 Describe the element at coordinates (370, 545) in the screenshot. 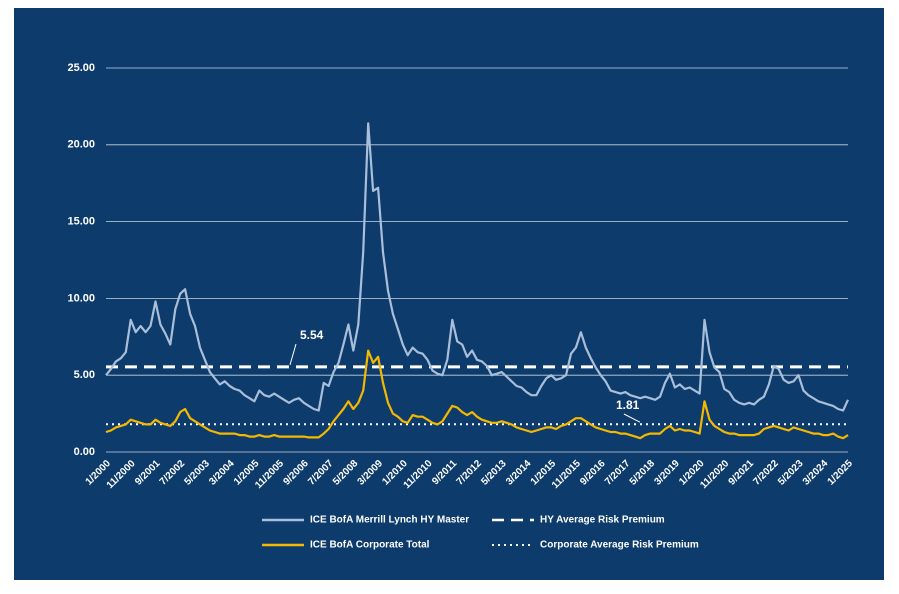

I see `legend-label: ICE BofA Corporate Total` at that location.